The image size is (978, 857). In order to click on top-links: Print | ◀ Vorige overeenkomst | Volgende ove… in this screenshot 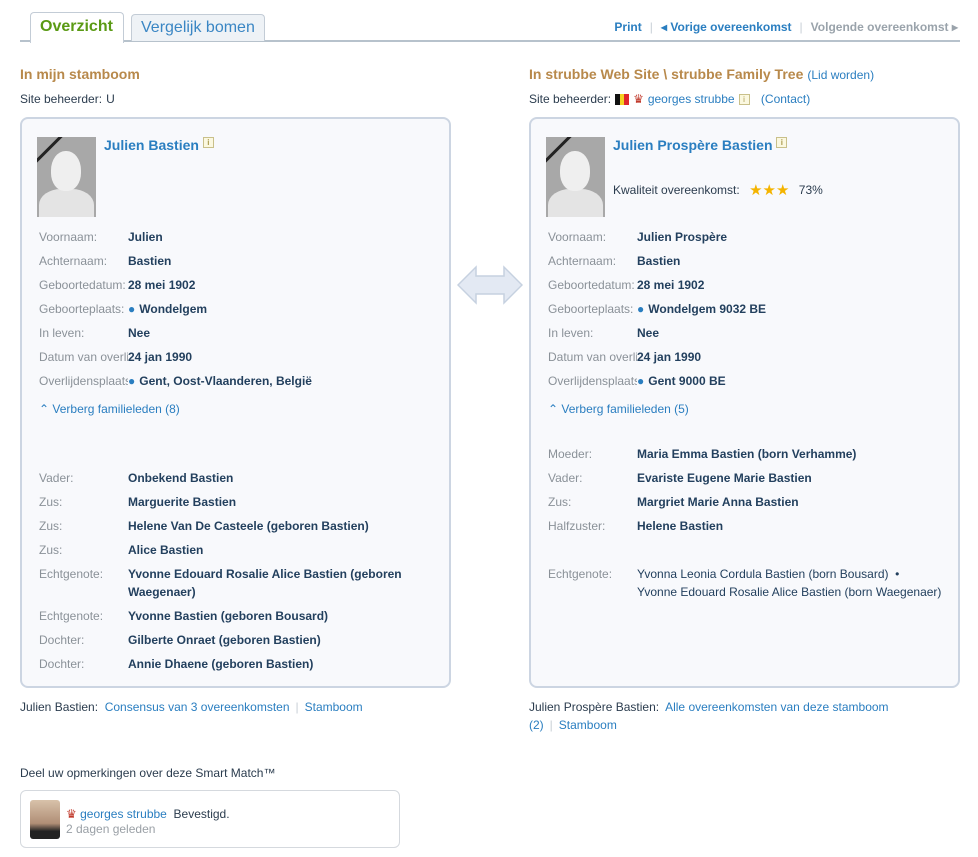, I will do `click(786, 27)`.